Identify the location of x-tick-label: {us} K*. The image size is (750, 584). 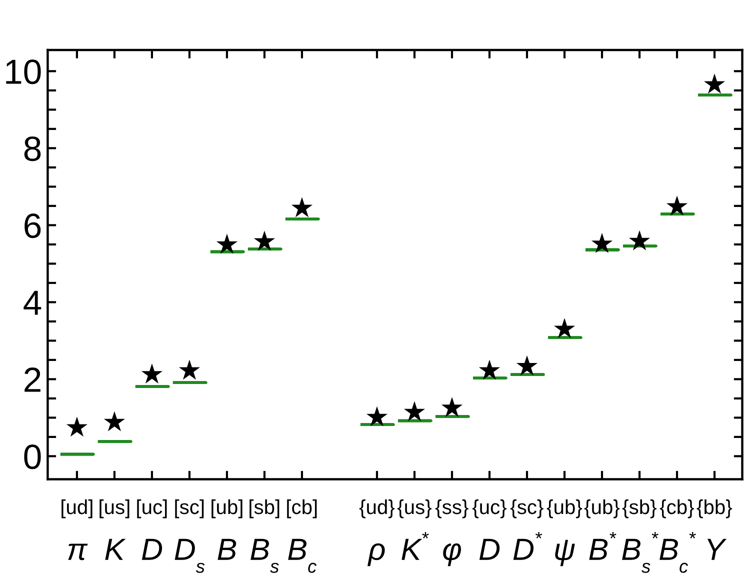
(414, 529).